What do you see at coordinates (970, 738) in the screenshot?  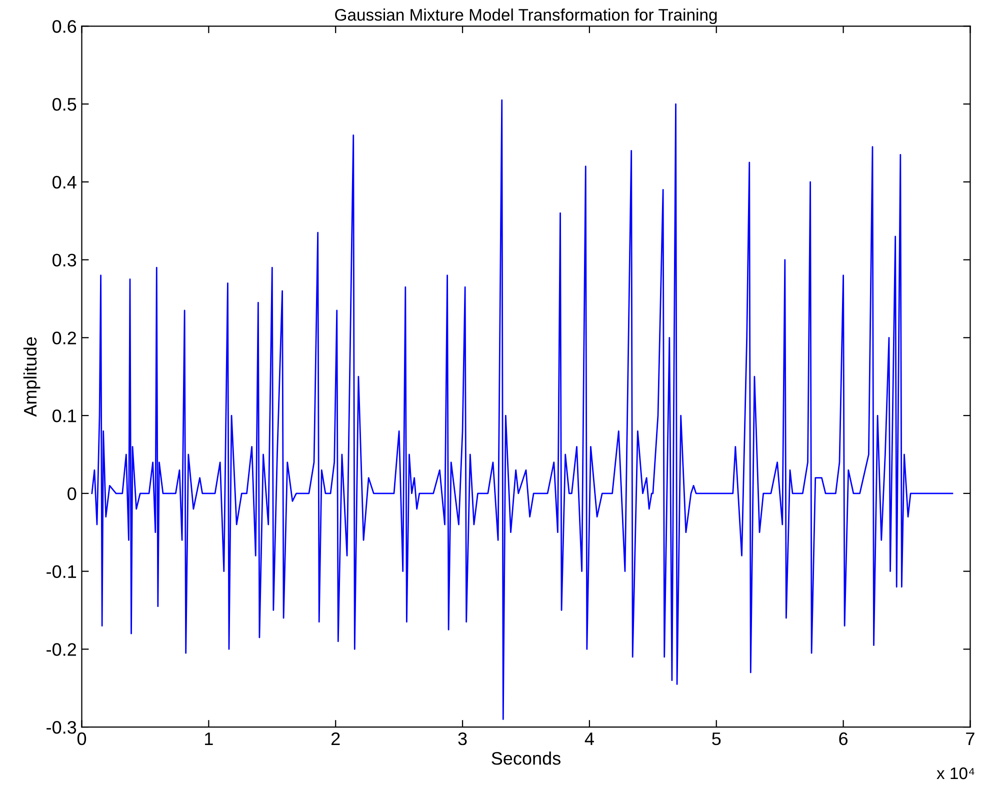 I see `x-tick-label: 7` at bounding box center [970, 738].